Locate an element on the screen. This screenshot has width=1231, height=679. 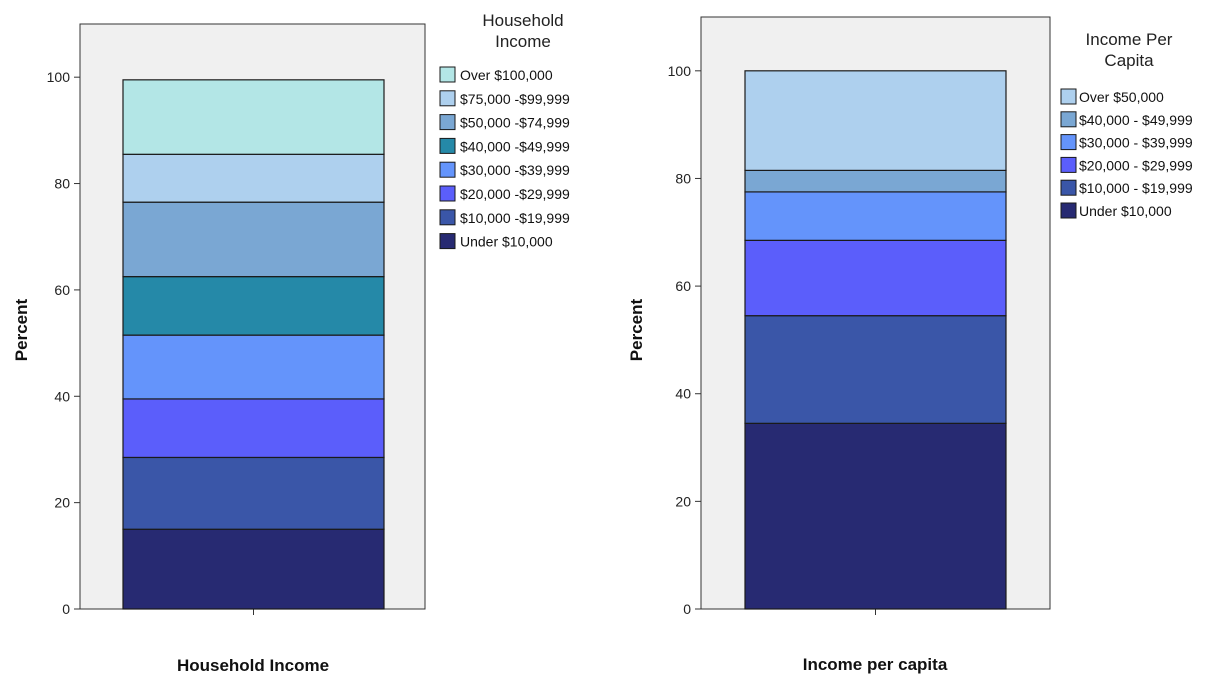
legend-entry: $50,000 -$74,999 is located at coordinates (515, 123).